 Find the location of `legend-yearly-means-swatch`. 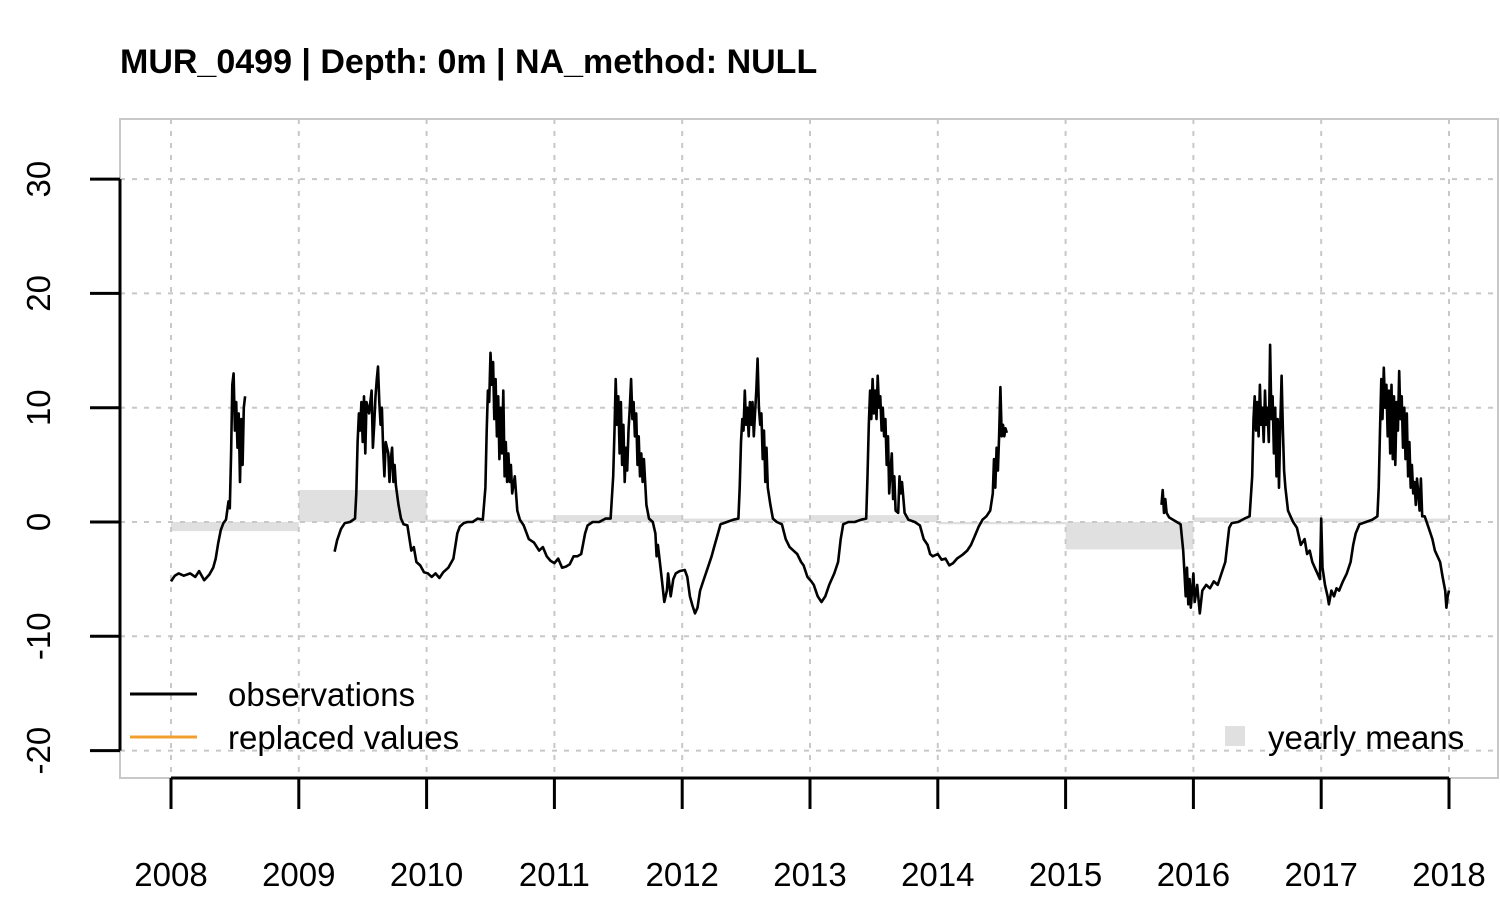

legend-yearly-means-swatch is located at coordinates (1235, 736).